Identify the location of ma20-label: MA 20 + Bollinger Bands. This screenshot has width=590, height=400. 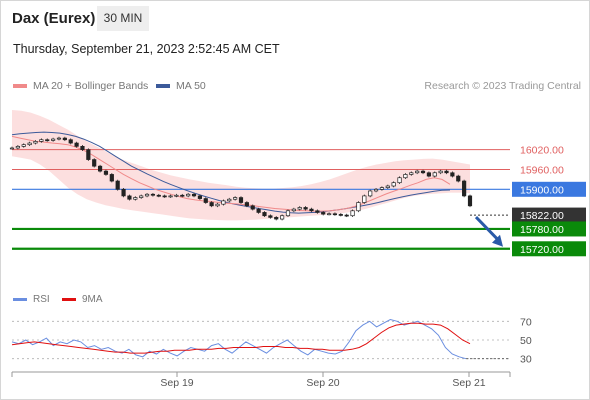
(91, 86).